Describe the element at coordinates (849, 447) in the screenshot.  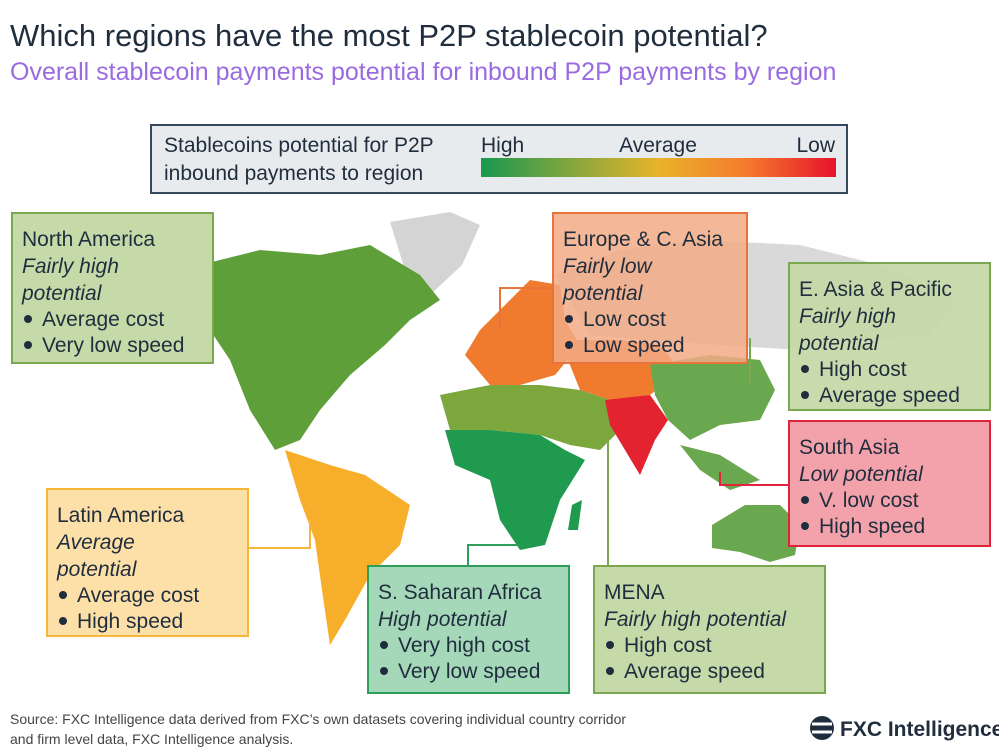
I see `region-name: South Asia` at that location.